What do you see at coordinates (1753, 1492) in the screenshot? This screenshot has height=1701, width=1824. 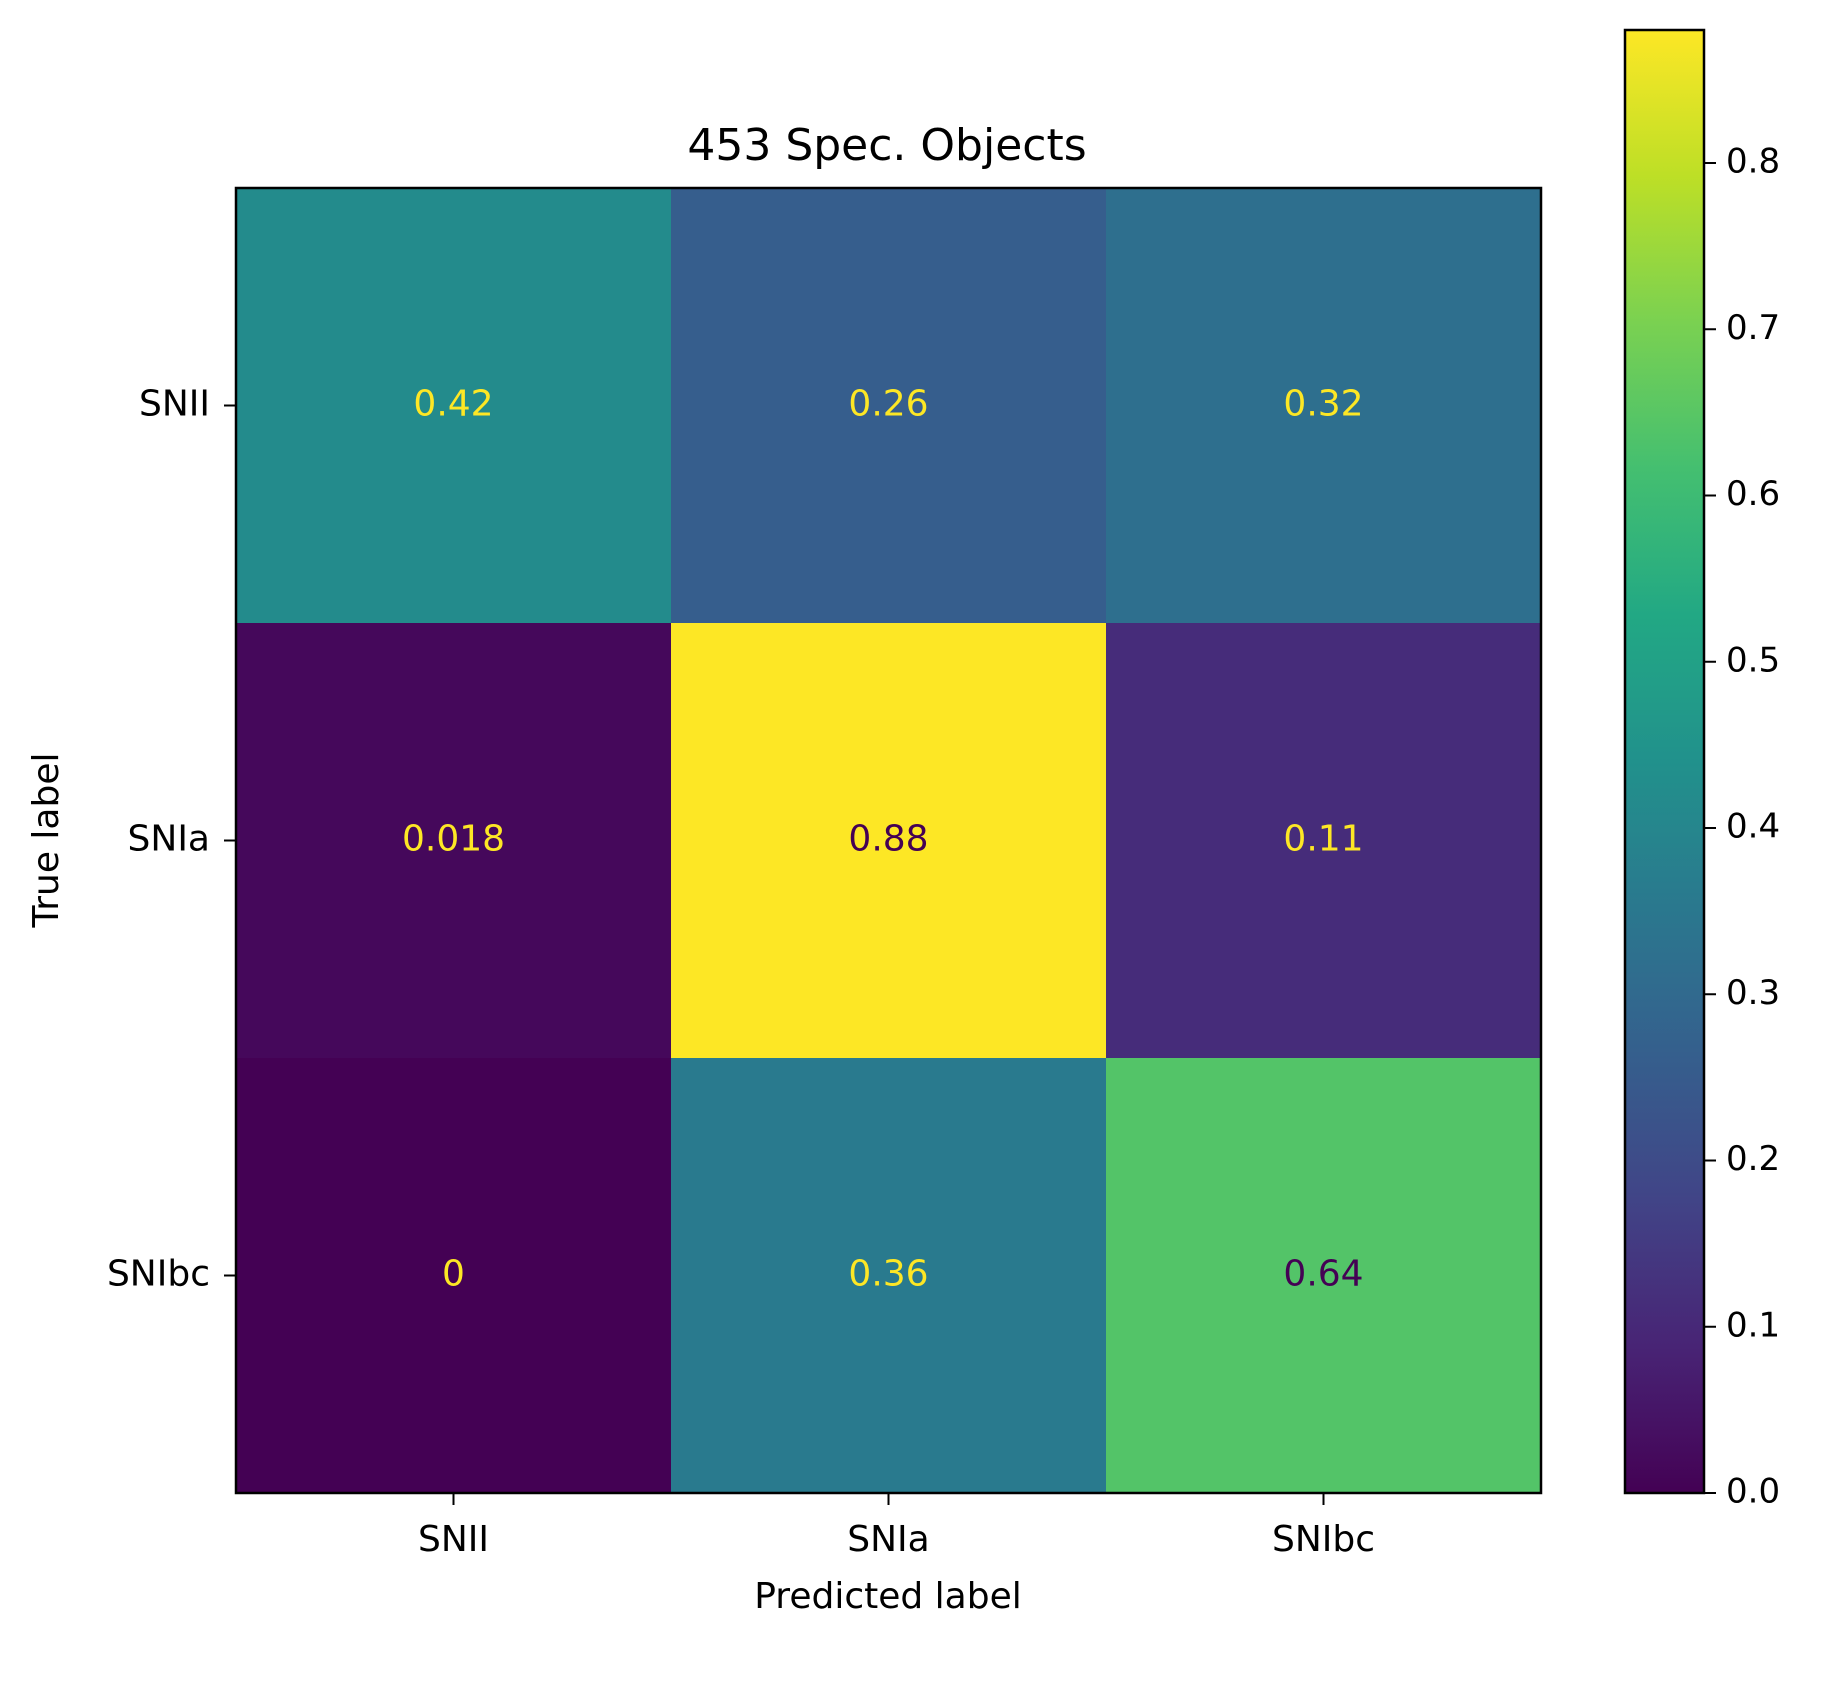 I see `colorbar-tick-label: 0.0` at bounding box center [1753, 1492].